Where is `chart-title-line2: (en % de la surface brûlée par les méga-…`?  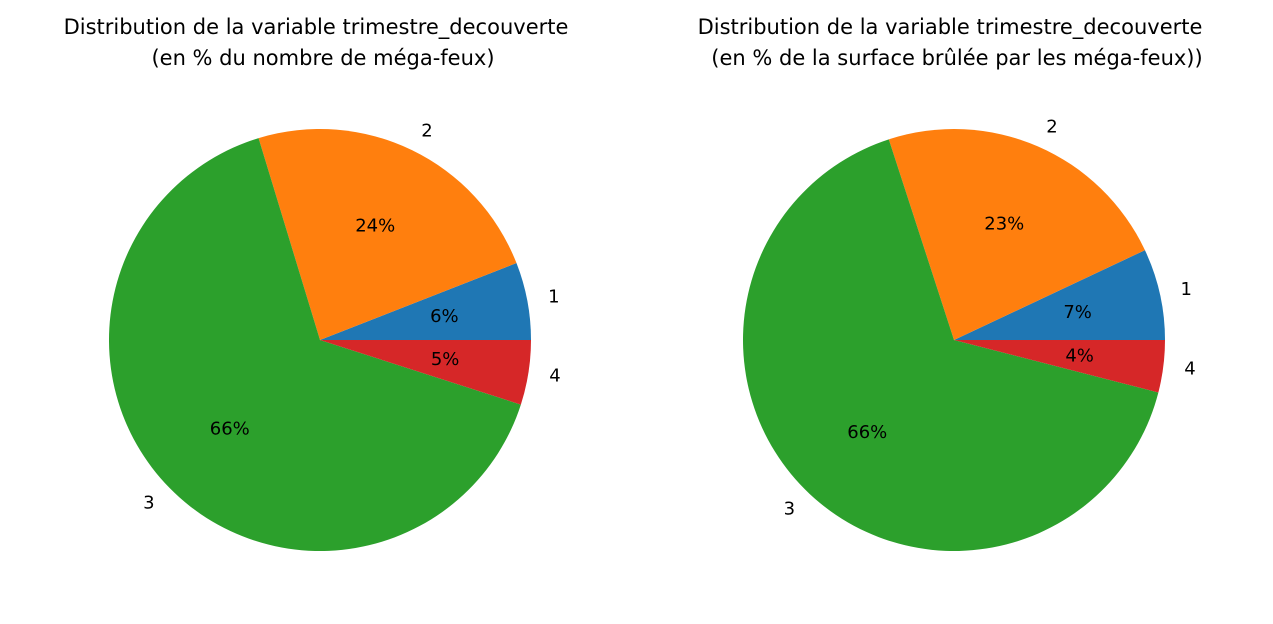
chart-title-line2: (en % de la surface brûlée par les méga-… is located at coordinates (956, 58).